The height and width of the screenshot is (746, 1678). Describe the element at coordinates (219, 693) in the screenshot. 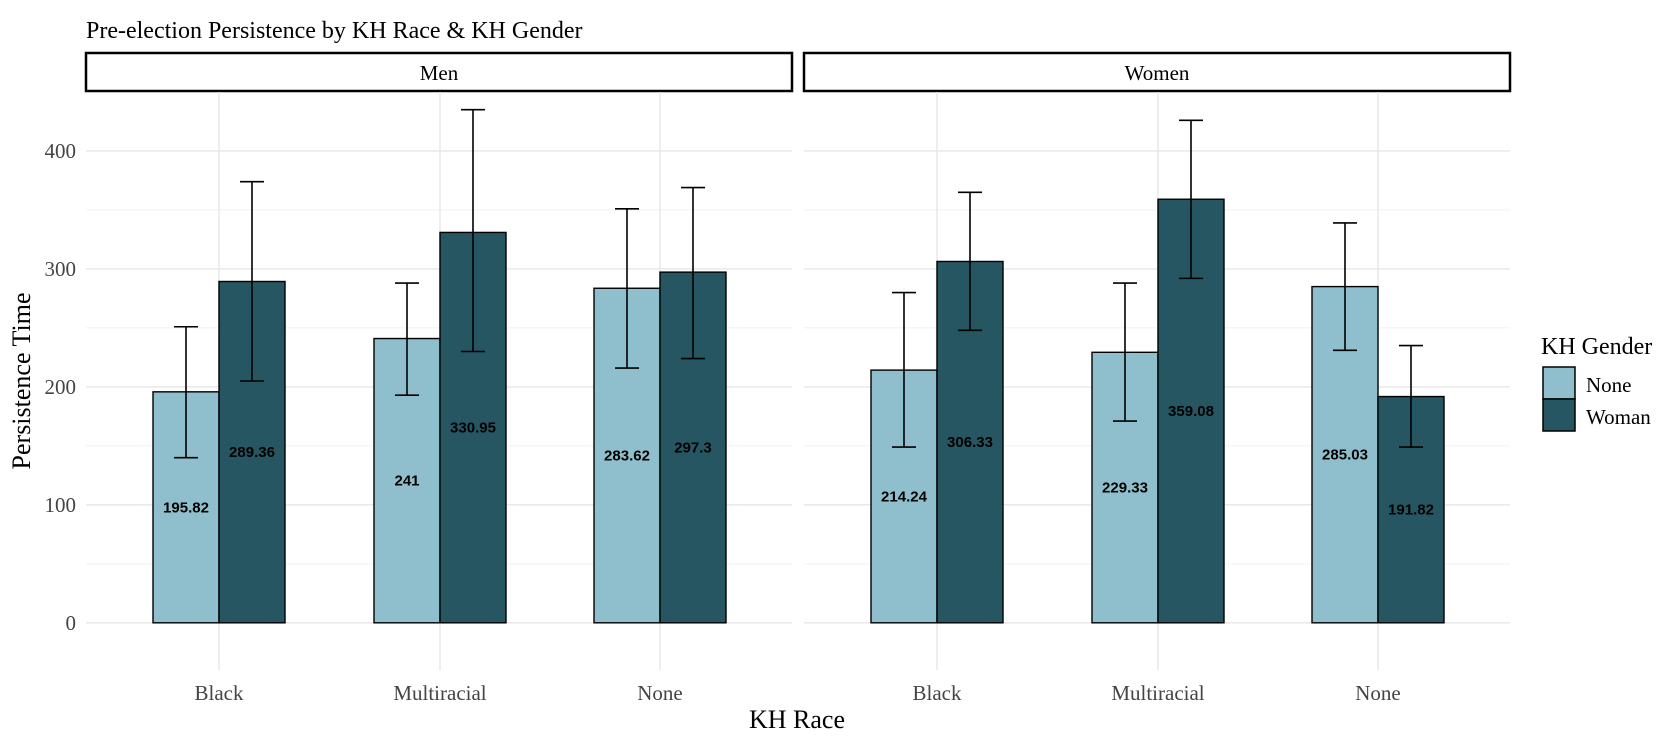

I see `x-tick-label-men-black: Black` at that location.